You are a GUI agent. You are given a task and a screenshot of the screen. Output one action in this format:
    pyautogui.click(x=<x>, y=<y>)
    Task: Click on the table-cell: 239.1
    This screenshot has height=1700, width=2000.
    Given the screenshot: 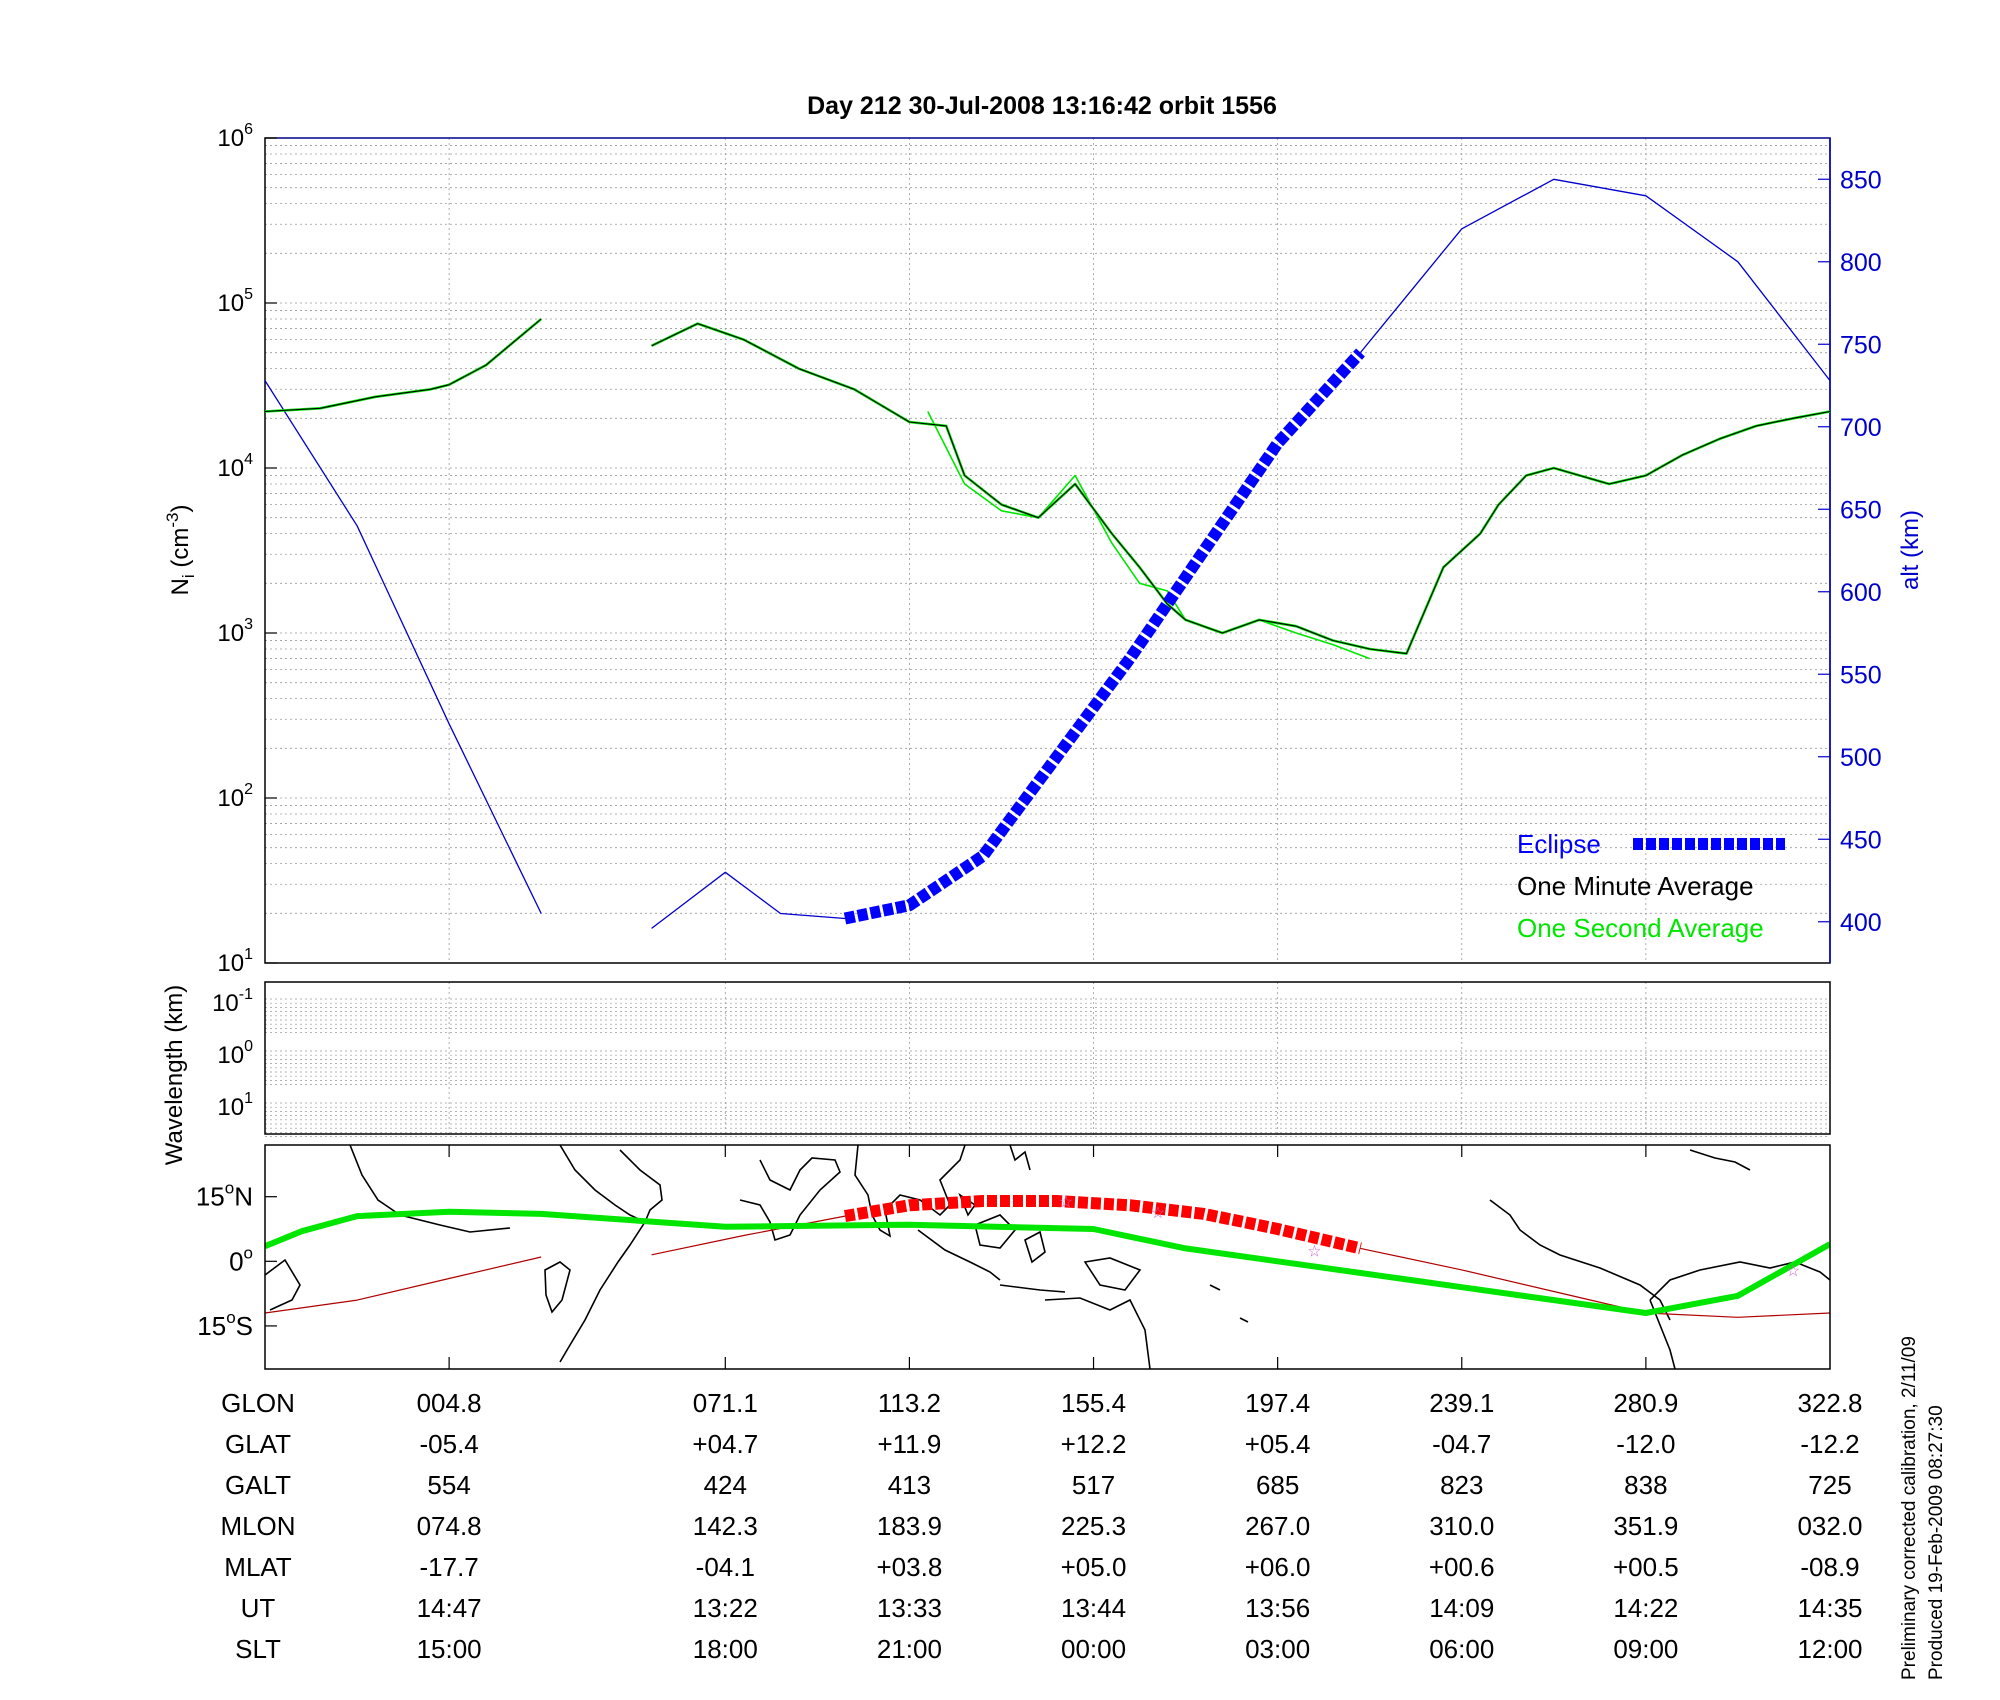 What is the action you would take?
    pyautogui.click(x=1461, y=1403)
    